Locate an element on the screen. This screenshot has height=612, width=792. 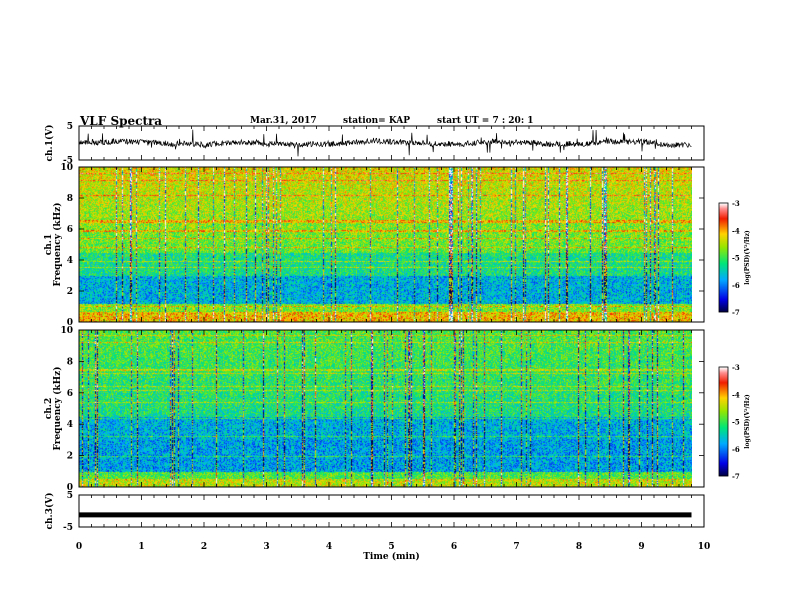
start-time-label: start UT = 7 : 20: 1 is located at coordinates (485, 121).